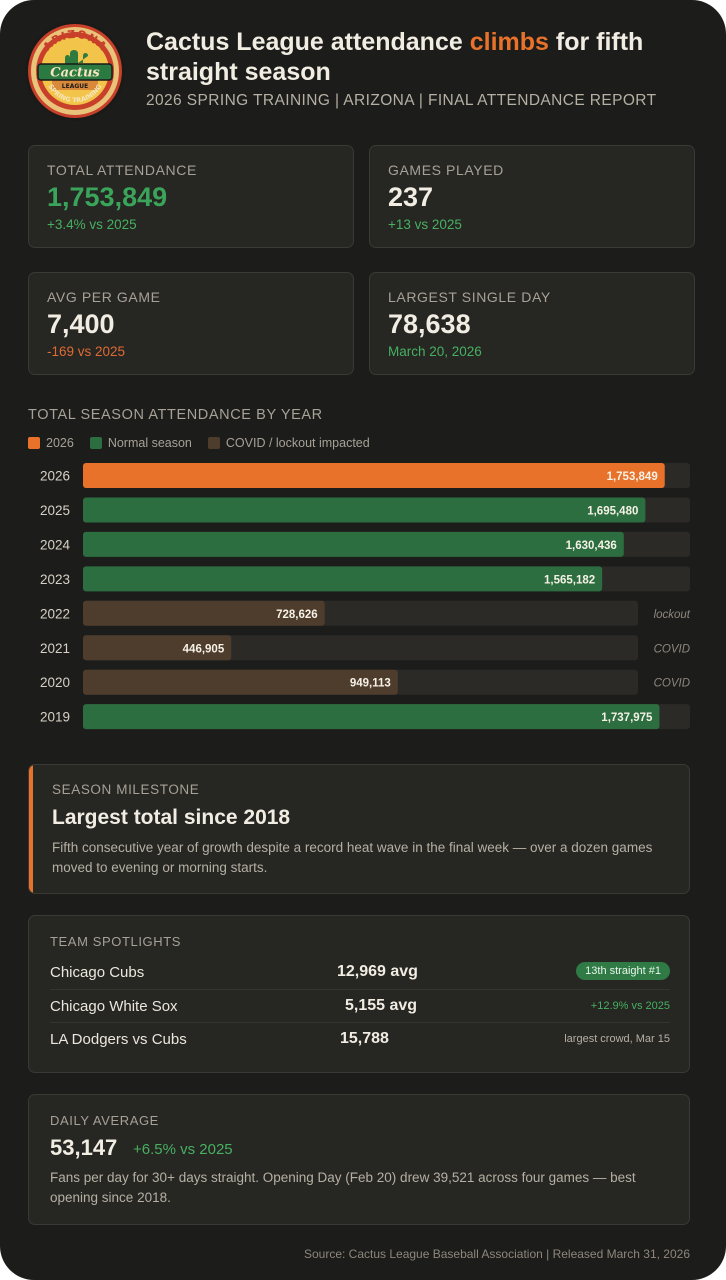 This screenshot has height=1280, width=726. Describe the element at coordinates (157, 648) in the screenshot. I see `bar-2021` at that location.